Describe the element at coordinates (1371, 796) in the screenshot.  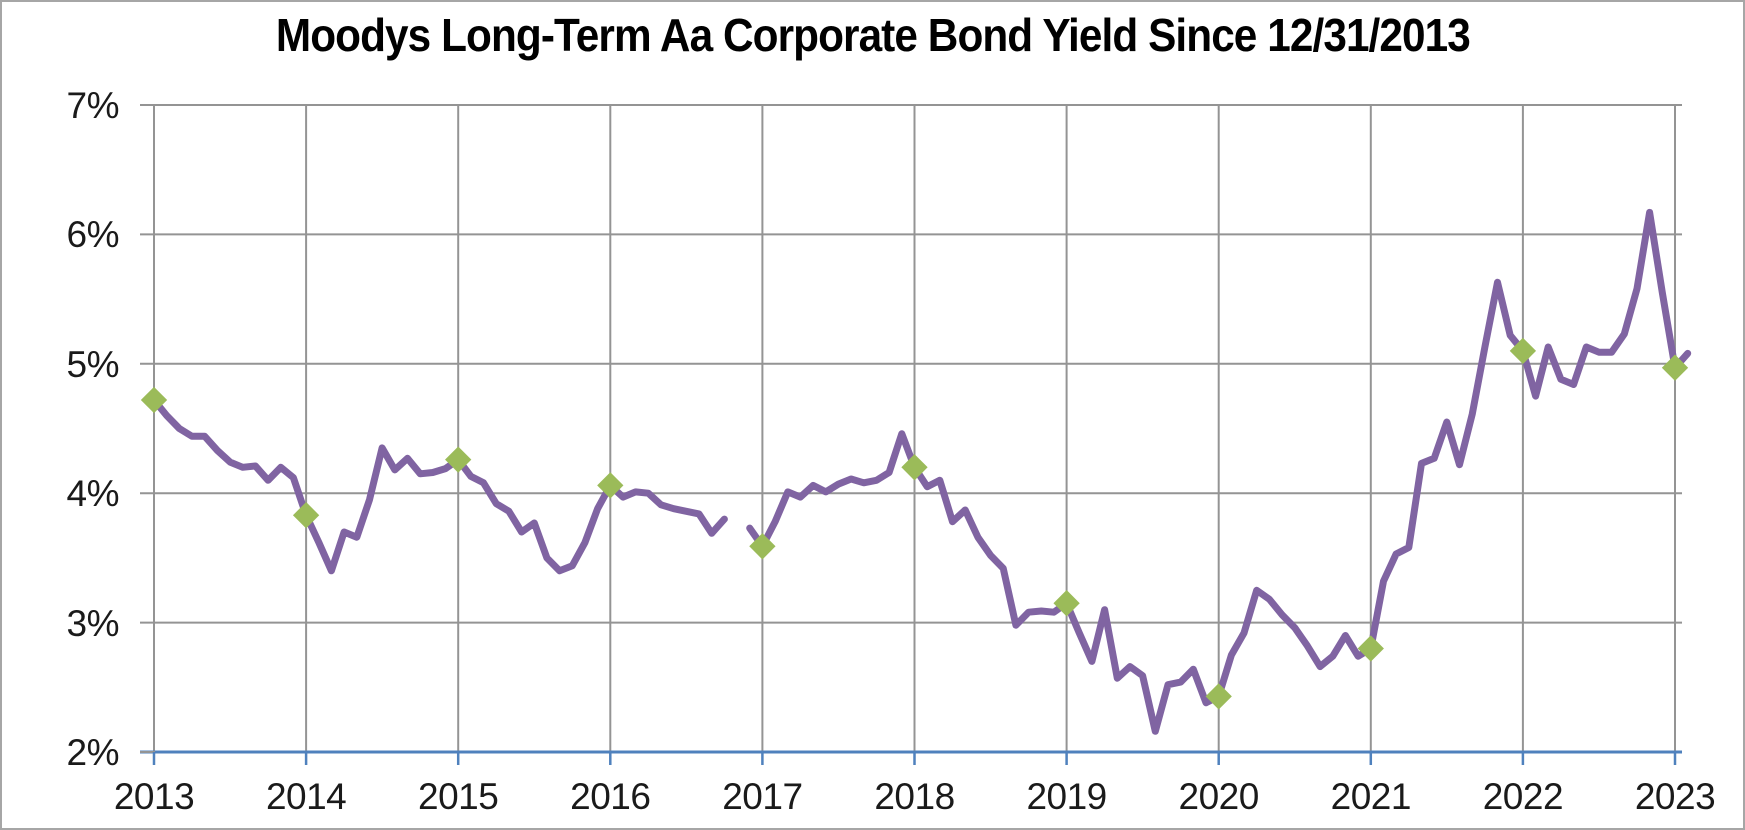
I see `x-axis-tick-label: 2021` at that location.